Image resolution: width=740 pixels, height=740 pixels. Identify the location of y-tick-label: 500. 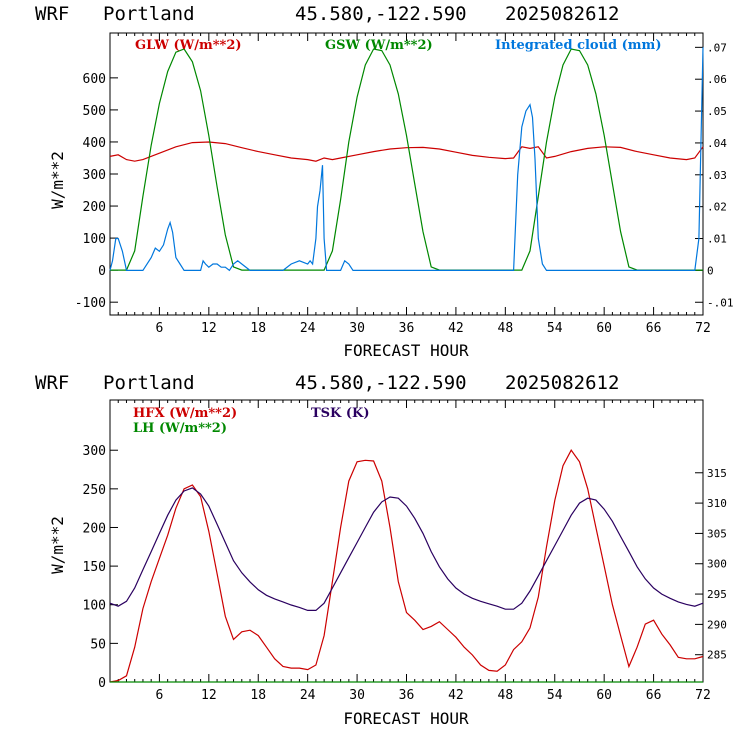
(94, 111).